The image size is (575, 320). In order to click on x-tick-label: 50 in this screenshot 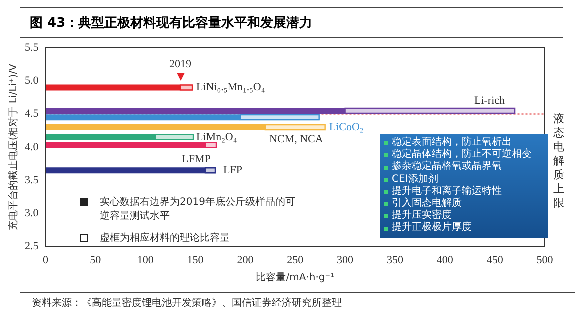, I will do `click(96, 260)`.